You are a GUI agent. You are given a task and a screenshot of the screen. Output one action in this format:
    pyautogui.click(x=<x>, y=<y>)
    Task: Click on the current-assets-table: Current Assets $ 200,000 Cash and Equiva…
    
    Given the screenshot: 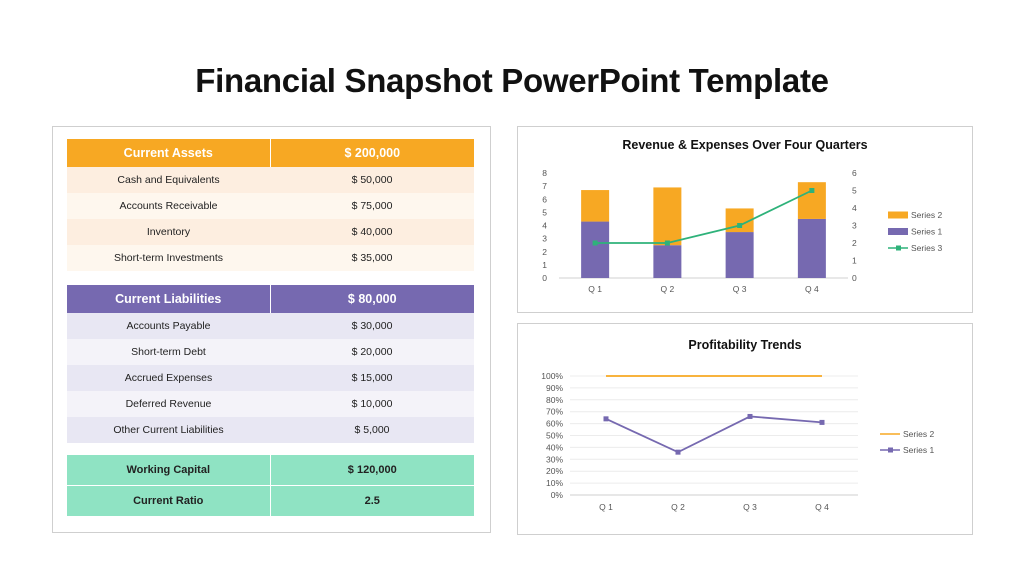 What is the action you would take?
    pyautogui.click(x=270, y=205)
    